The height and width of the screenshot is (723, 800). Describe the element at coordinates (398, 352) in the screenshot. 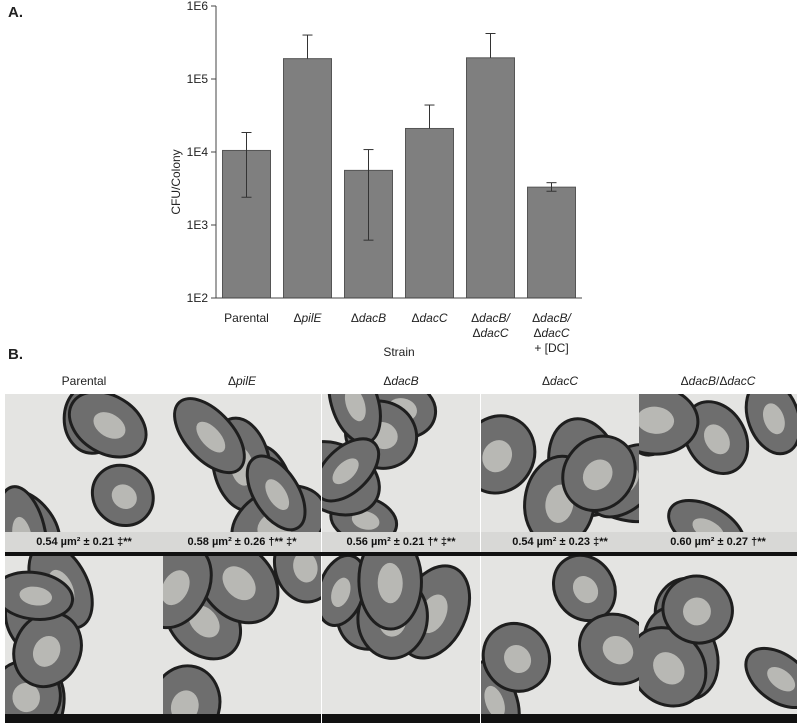

I see `x-axis-label: Strain` at that location.